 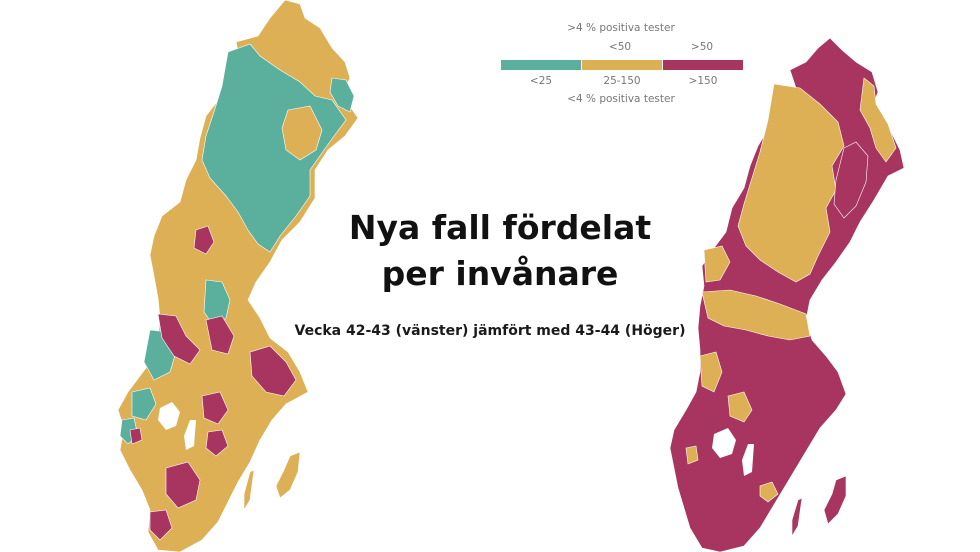 I want to click on right-map-yellow-sw, so click(x=692, y=455).